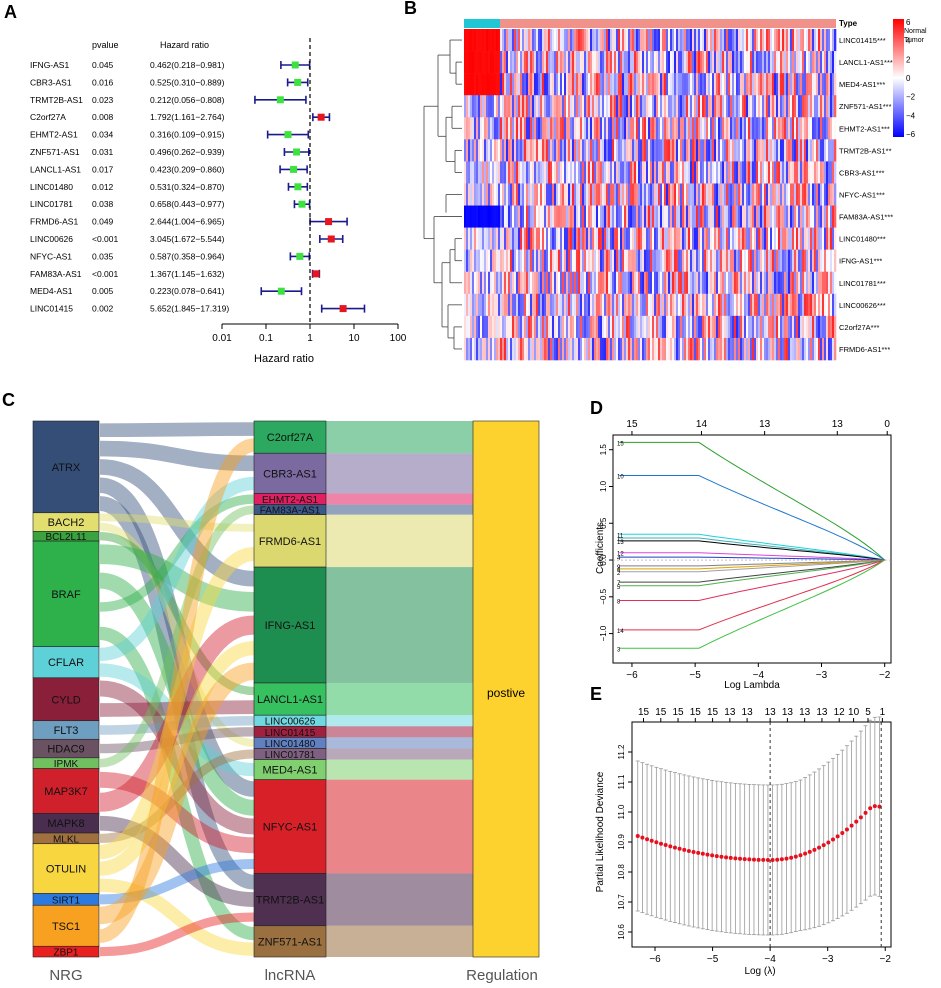 The height and width of the screenshot is (988, 941). What do you see at coordinates (290, 732) in the screenshot?
I see `sankey-lncrna-node: LINC01415` at bounding box center [290, 732].